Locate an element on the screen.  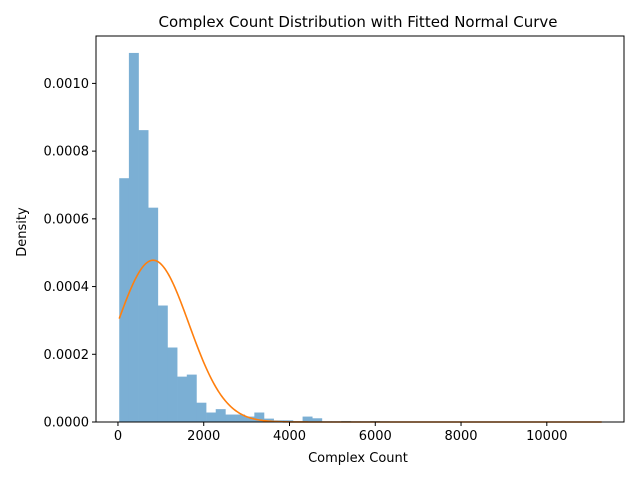
x-tick-label: 4000 is located at coordinates (289, 436).